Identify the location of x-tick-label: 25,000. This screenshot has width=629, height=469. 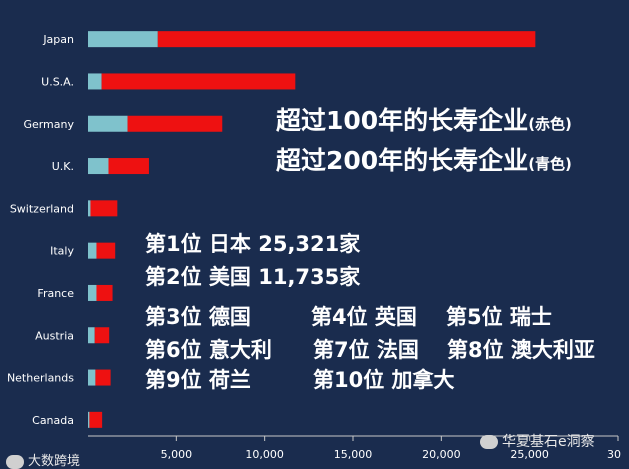
(529, 454).